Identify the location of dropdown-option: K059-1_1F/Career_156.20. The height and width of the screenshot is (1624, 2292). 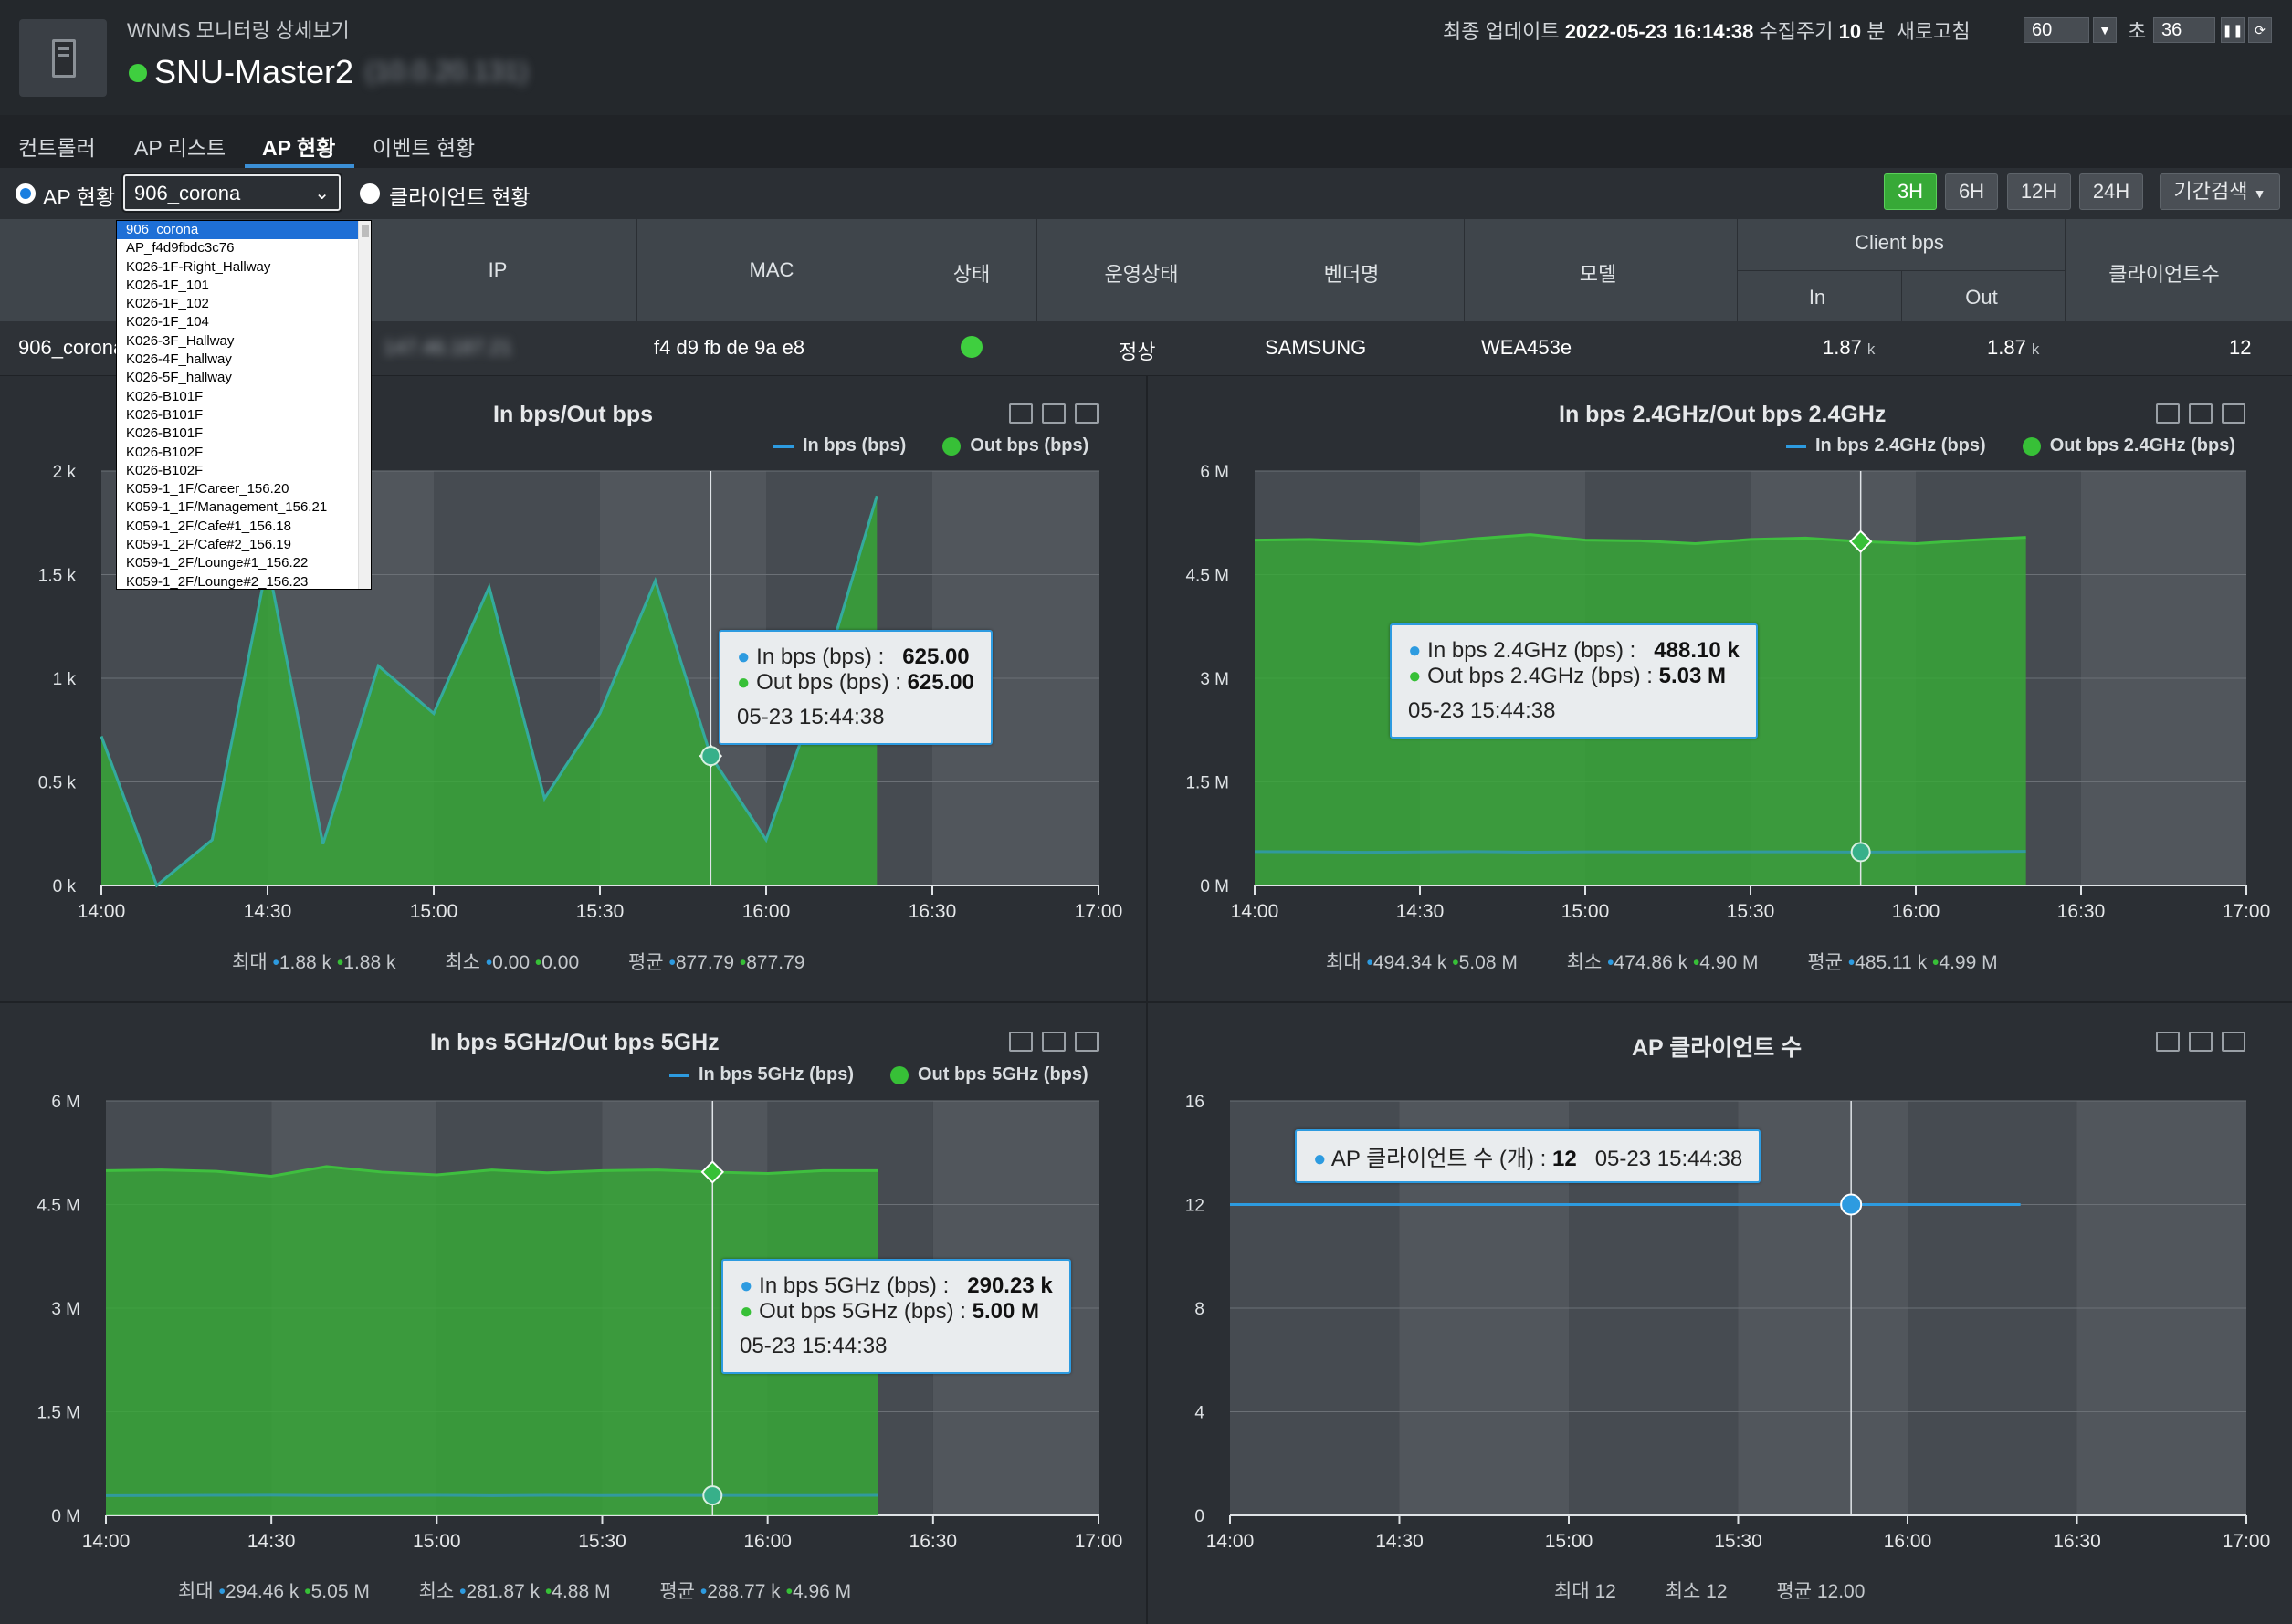
(207, 489).